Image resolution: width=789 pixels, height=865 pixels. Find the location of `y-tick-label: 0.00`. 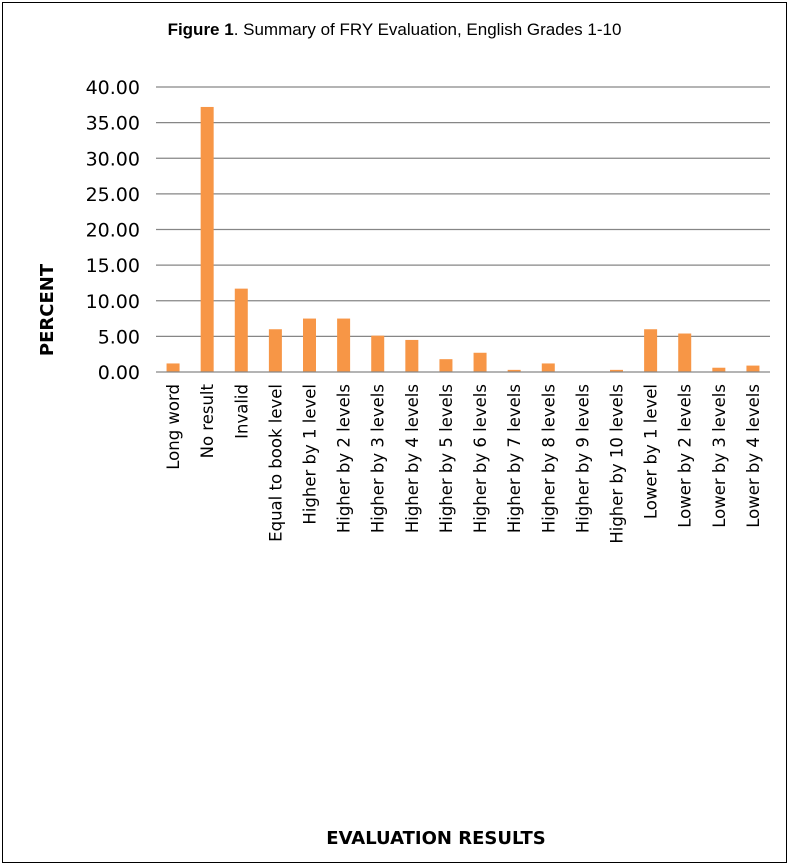

y-tick-label: 0.00 is located at coordinates (119, 373).